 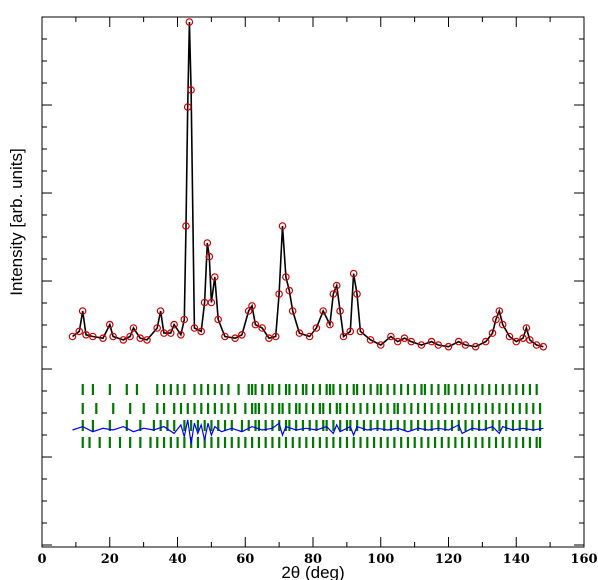 What do you see at coordinates (312, 571) in the screenshot?
I see `x-axis-title: 2θ (deg)` at bounding box center [312, 571].